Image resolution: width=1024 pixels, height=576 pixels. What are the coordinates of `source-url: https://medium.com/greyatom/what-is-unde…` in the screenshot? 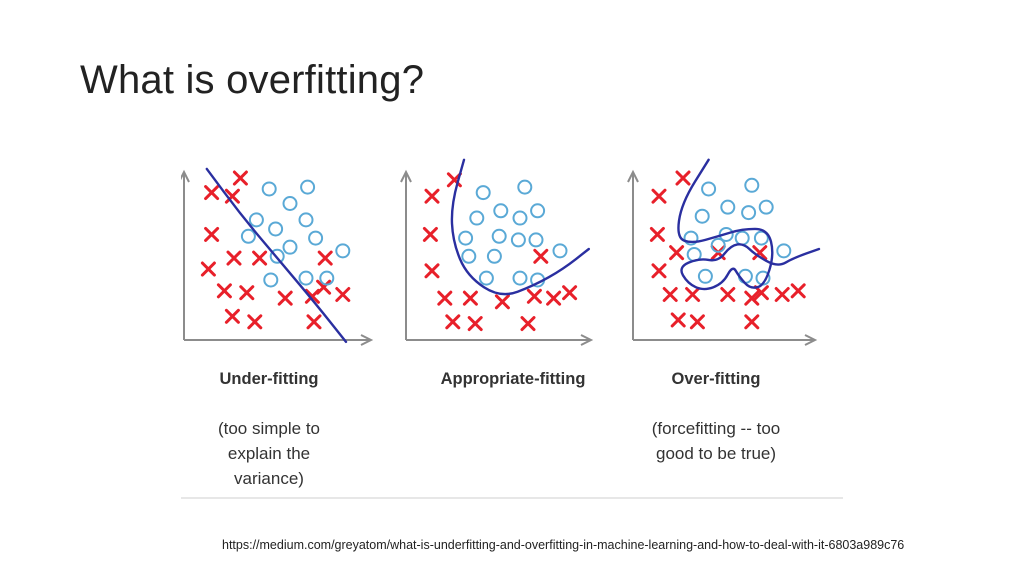 It's located at (563, 545).